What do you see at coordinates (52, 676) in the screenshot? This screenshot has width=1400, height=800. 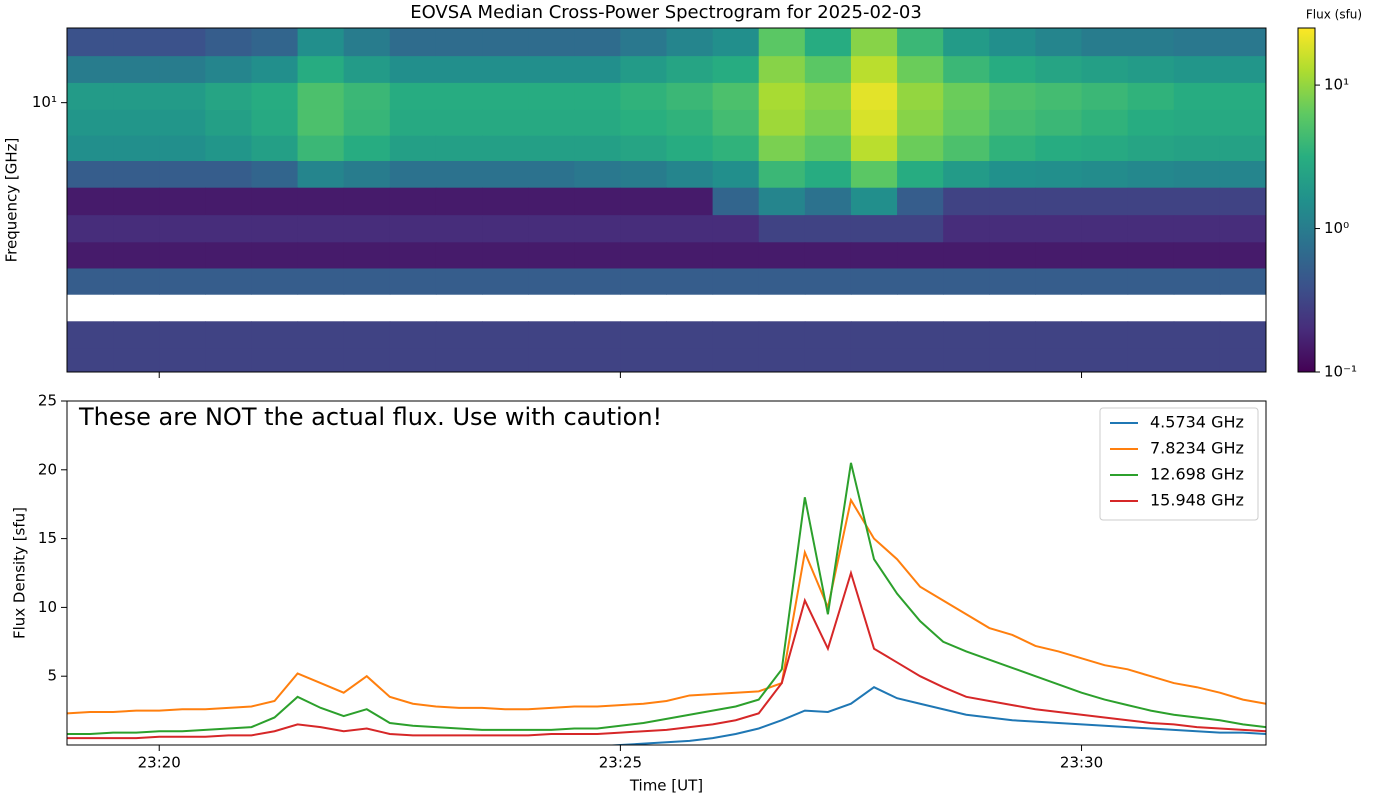 I see `y-tick-label: 5` at bounding box center [52, 676].